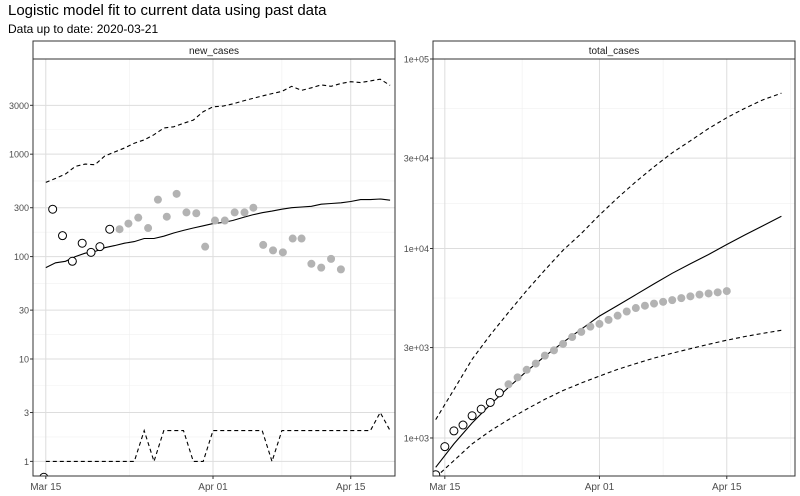  Describe the element at coordinates (21, 208) in the screenshot. I see `y-tick-label: 300` at that location.